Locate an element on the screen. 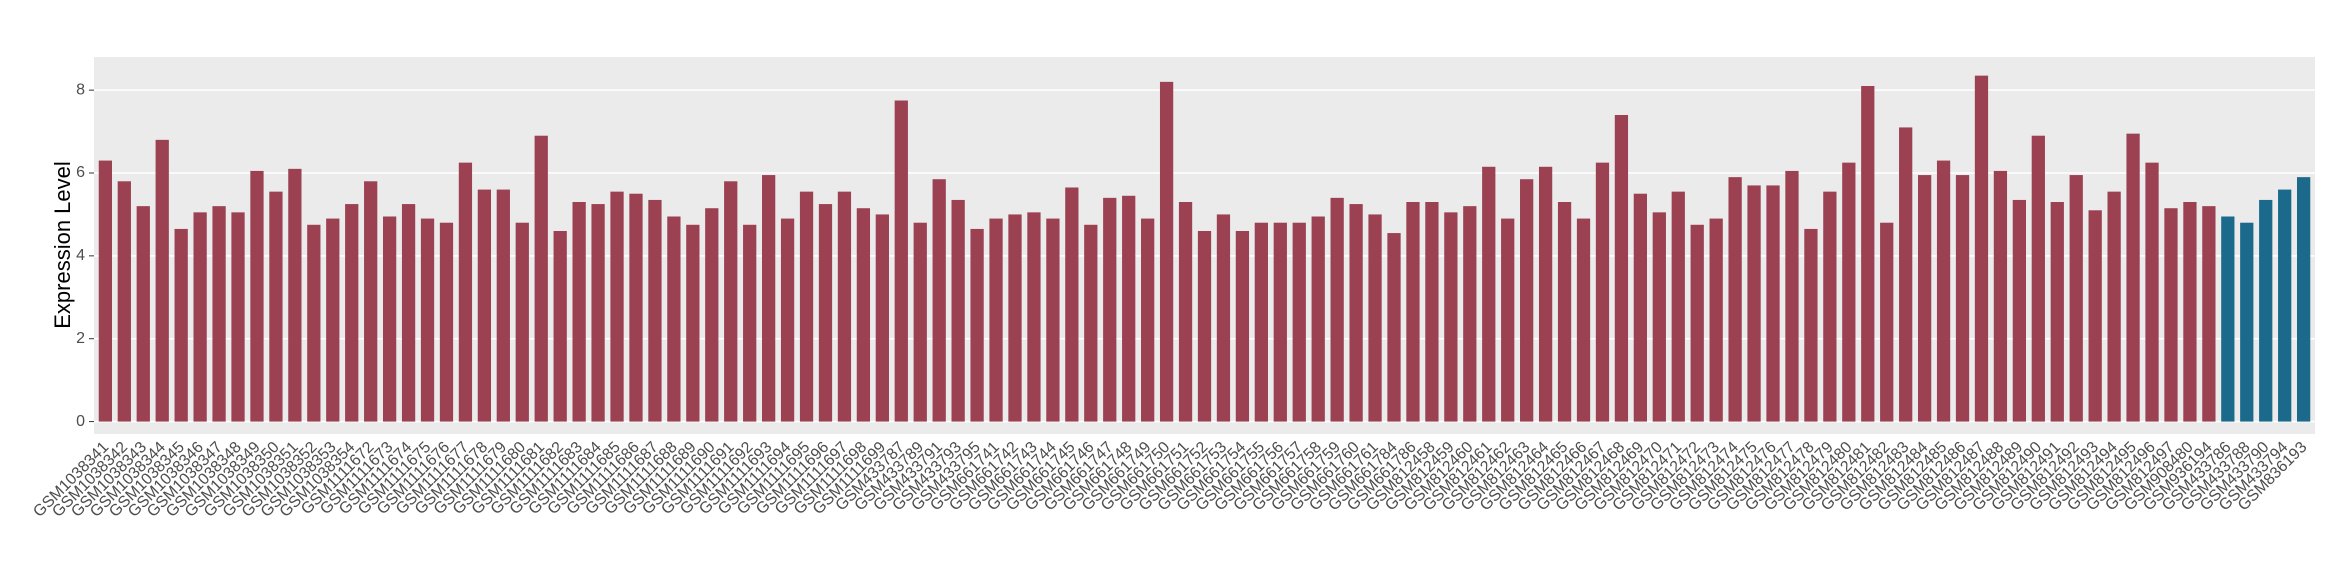 The image size is (2340, 580). y-tick-label: 4 is located at coordinates (80, 255).